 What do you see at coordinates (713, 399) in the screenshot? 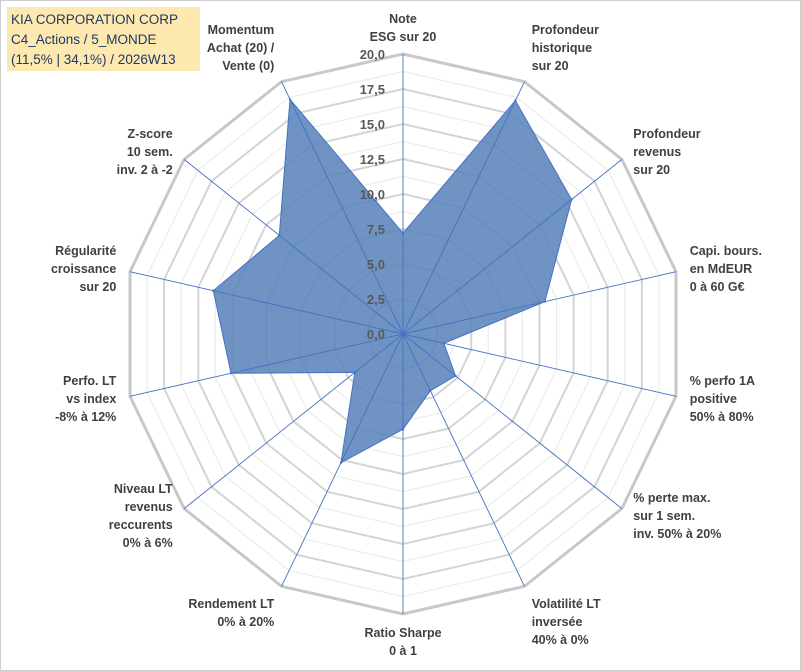
I see `category-label-line: positive` at bounding box center [713, 399].